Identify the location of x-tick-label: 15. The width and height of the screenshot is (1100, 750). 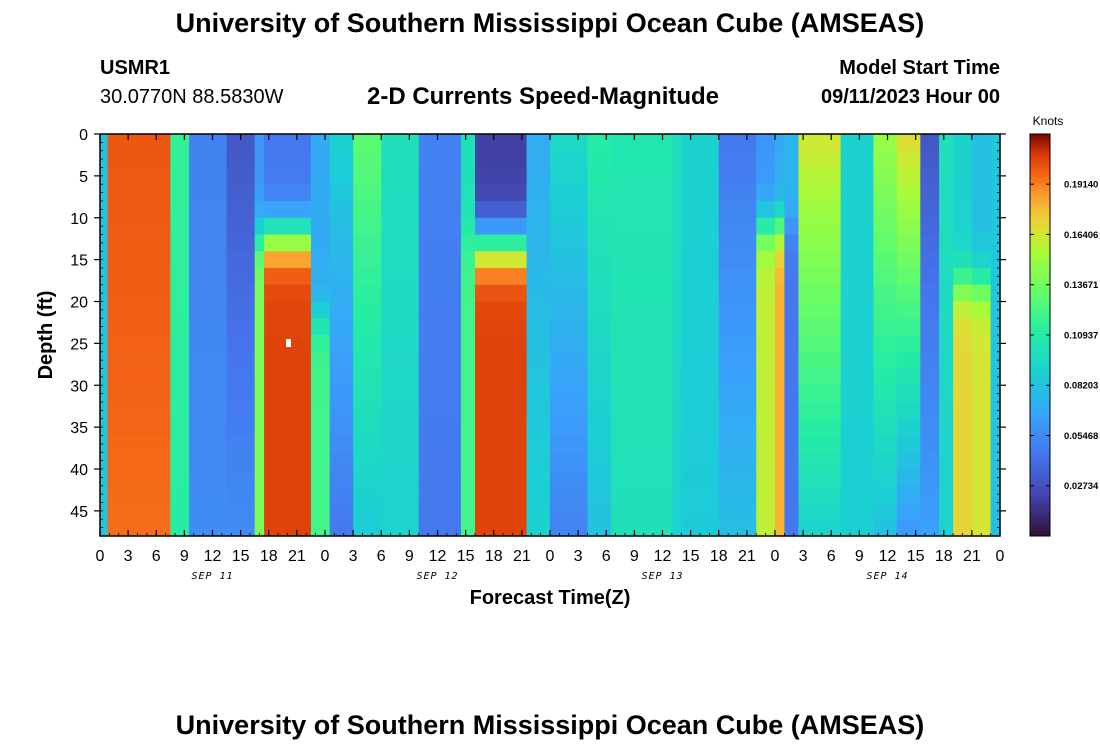
(916, 556).